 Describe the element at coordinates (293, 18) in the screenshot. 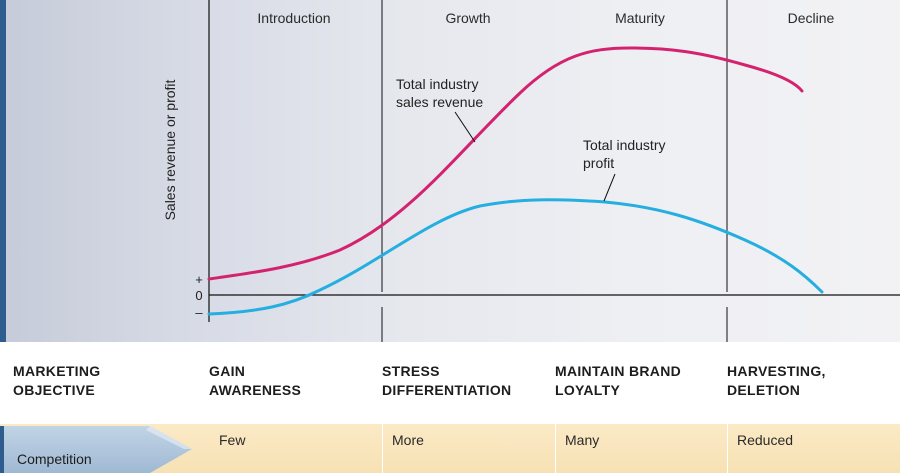

I see `stage-label-introduction: Introduction` at that location.